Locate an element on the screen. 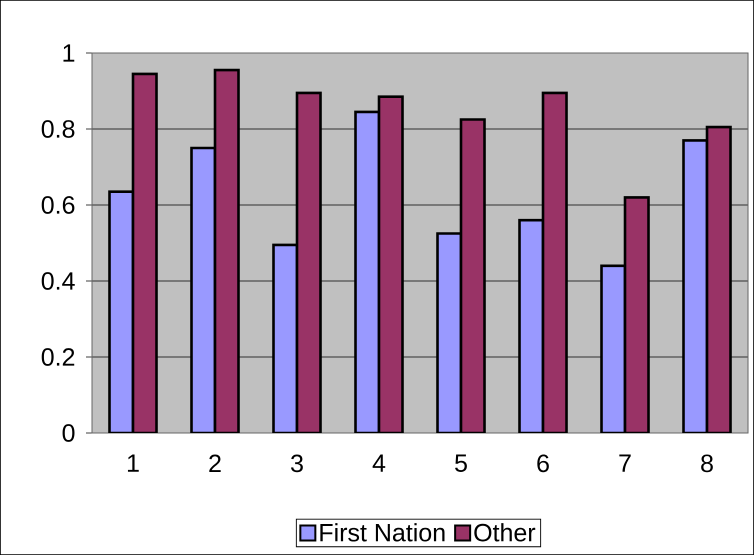 Image resolution: width=754 pixels, height=555 pixels. y-tick-label: 0.4 is located at coordinates (58, 281).